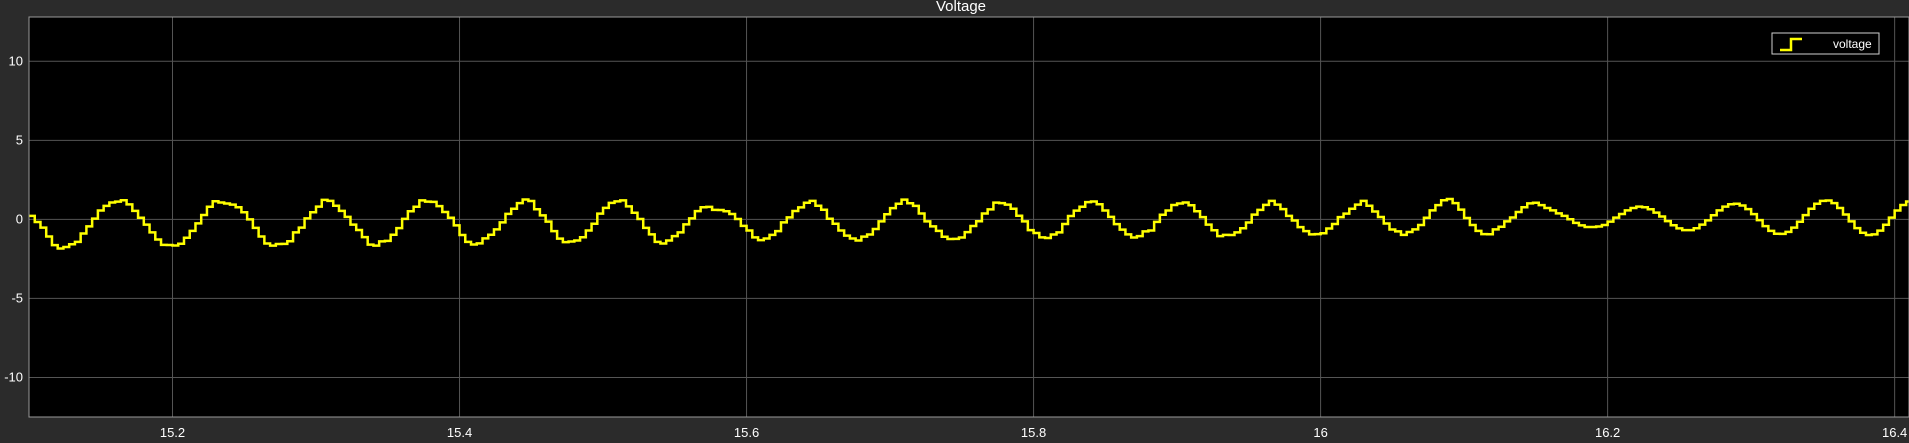  I want to click on y-tick-label: 5, so click(19, 139).